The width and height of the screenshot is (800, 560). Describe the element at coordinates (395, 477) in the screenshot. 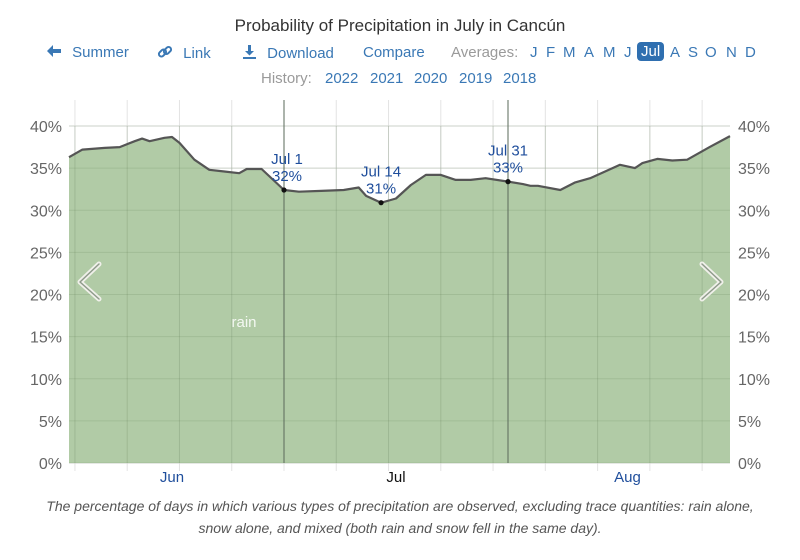

I see `x-tick-label-jul: Jul` at that location.